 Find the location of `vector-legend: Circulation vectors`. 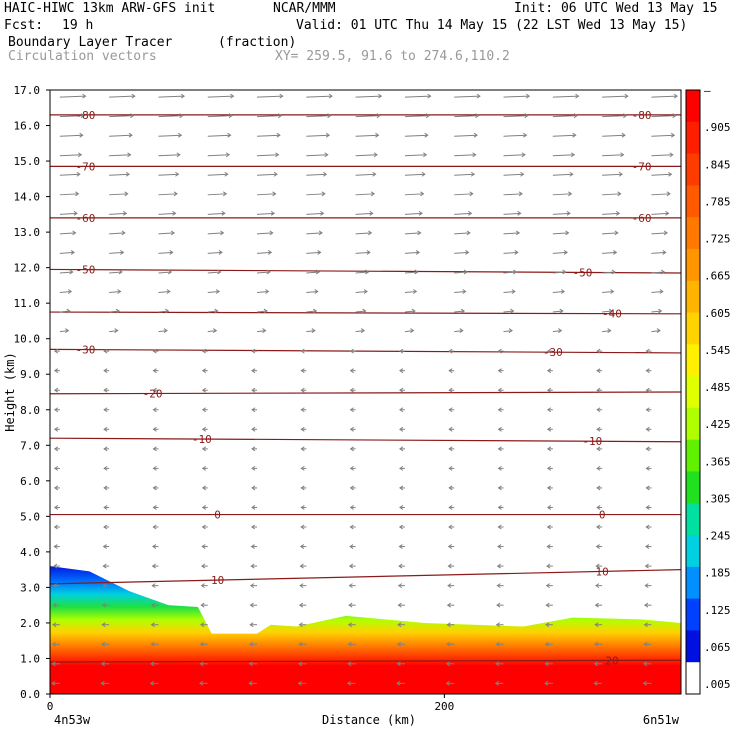

vector-legend: Circulation vectors is located at coordinates (82, 56).